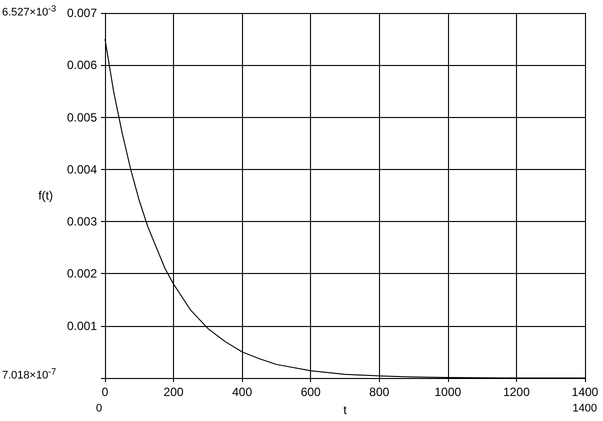  What do you see at coordinates (345, 410) in the screenshot?
I see `x-axis-title: t` at bounding box center [345, 410].